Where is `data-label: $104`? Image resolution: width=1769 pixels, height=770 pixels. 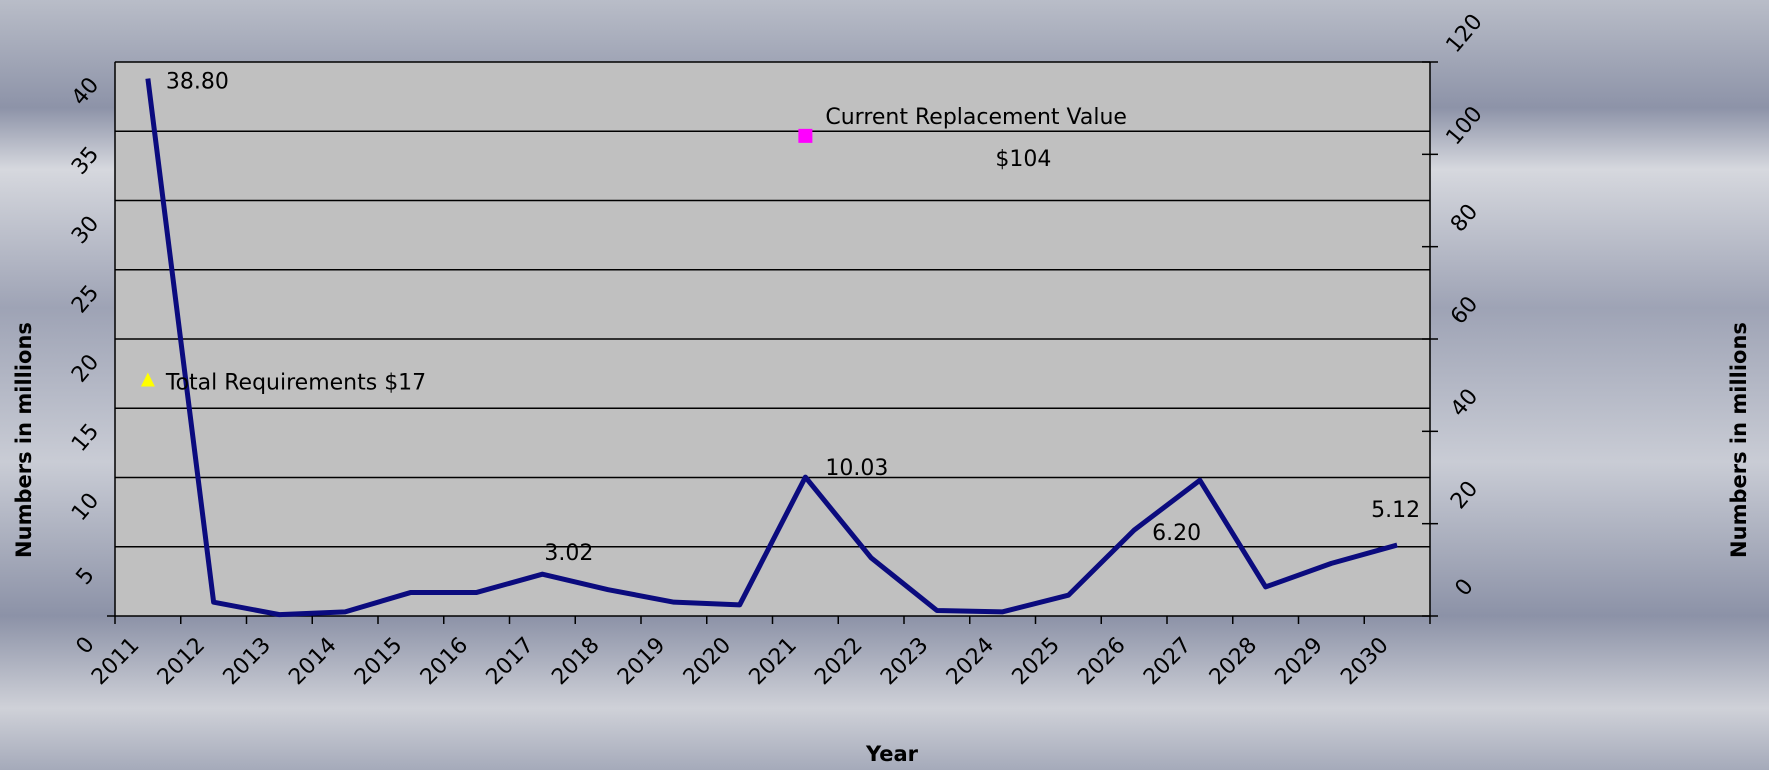
data-label: $104 is located at coordinates (1023, 159).